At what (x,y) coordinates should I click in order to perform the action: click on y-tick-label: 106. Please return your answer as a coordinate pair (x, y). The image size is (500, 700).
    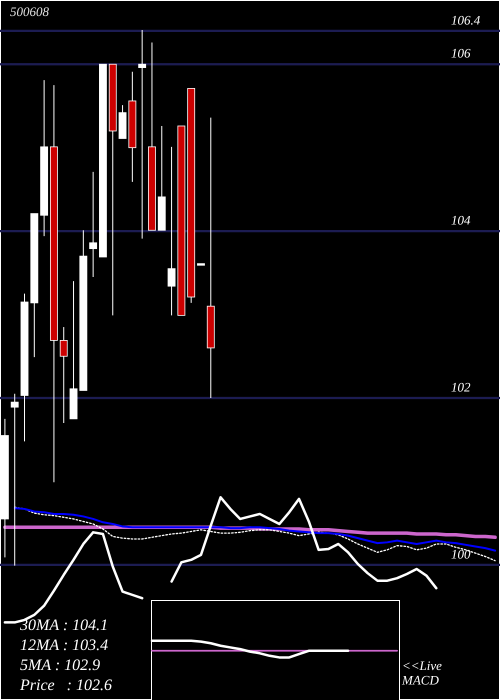
    Looking at the image, I should click on (461, 53).